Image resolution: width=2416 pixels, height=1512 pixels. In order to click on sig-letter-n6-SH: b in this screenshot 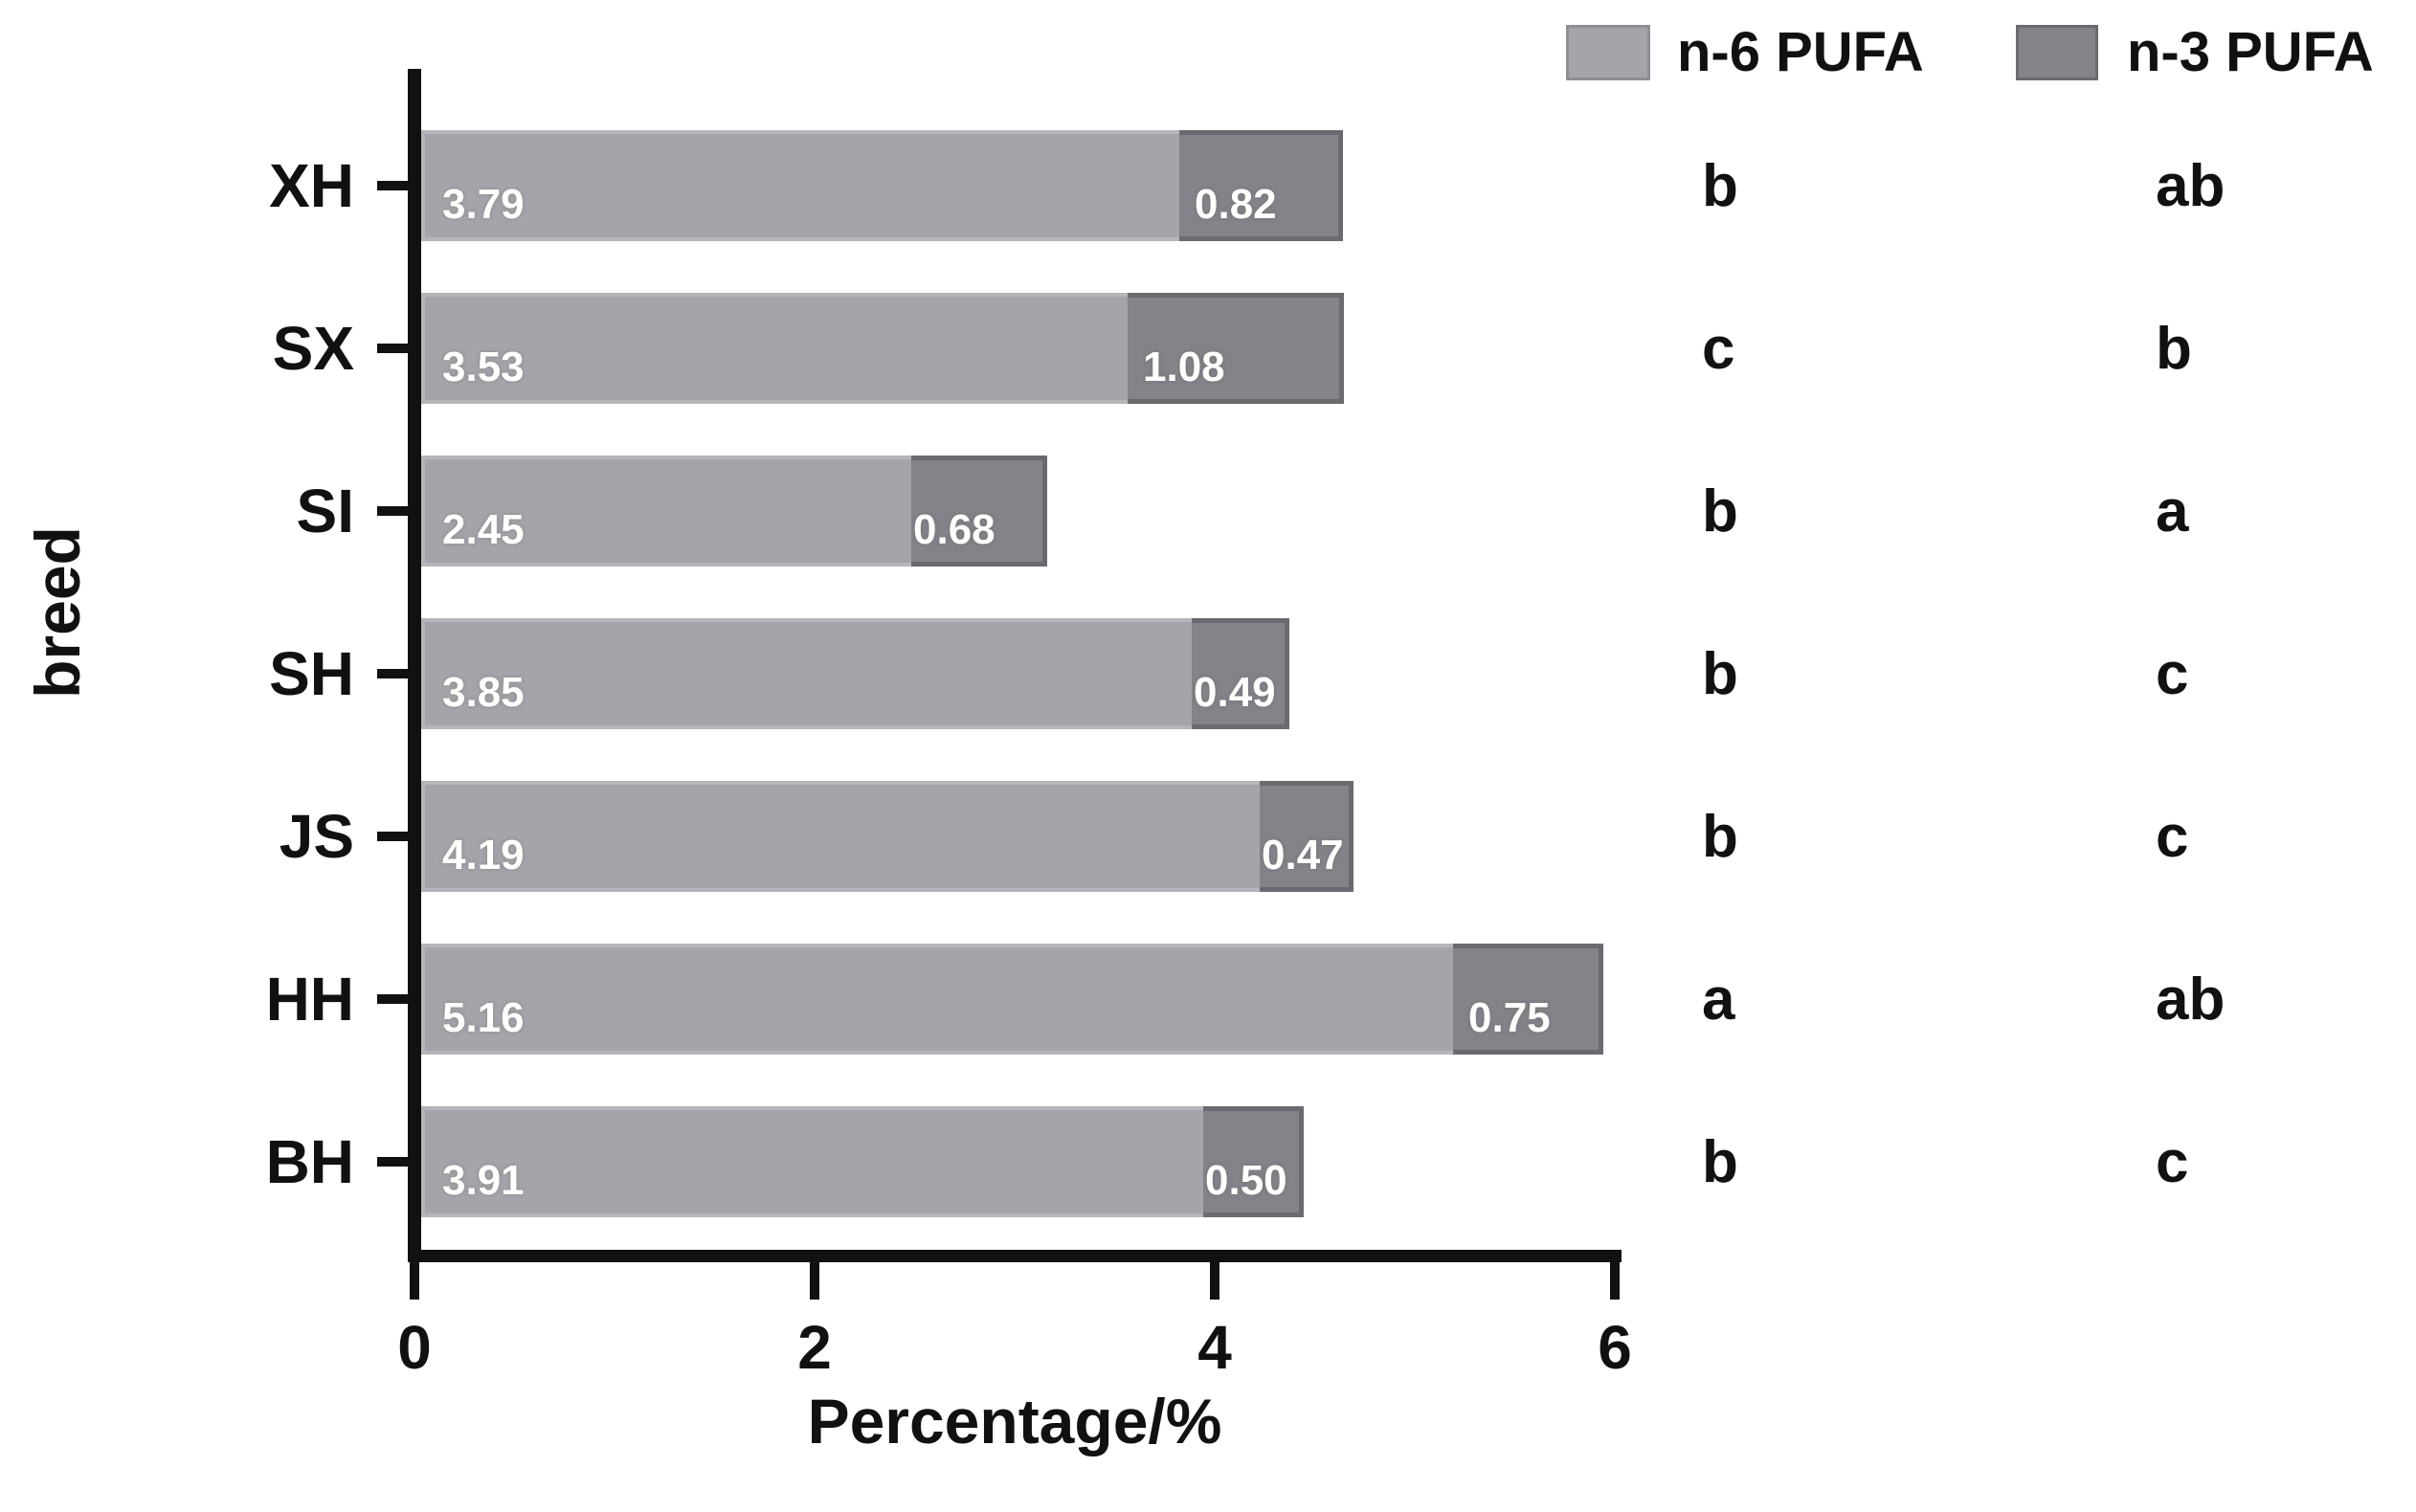, I will do `click(1720, 674)`.